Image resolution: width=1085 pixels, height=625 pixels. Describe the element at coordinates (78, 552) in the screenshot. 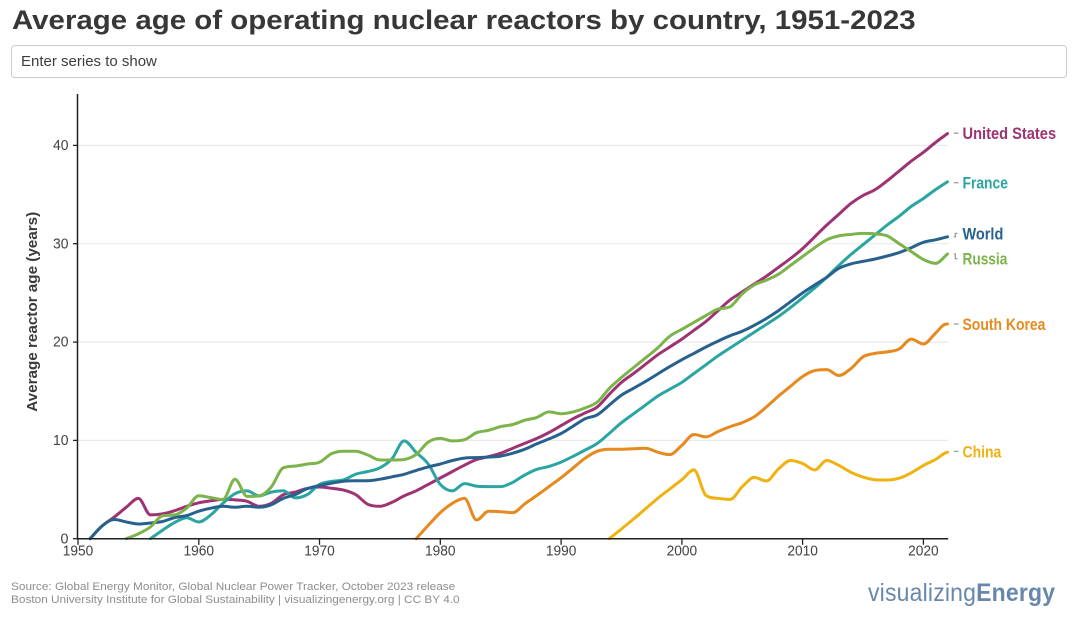

I see `svg-text: 1950` at that location.